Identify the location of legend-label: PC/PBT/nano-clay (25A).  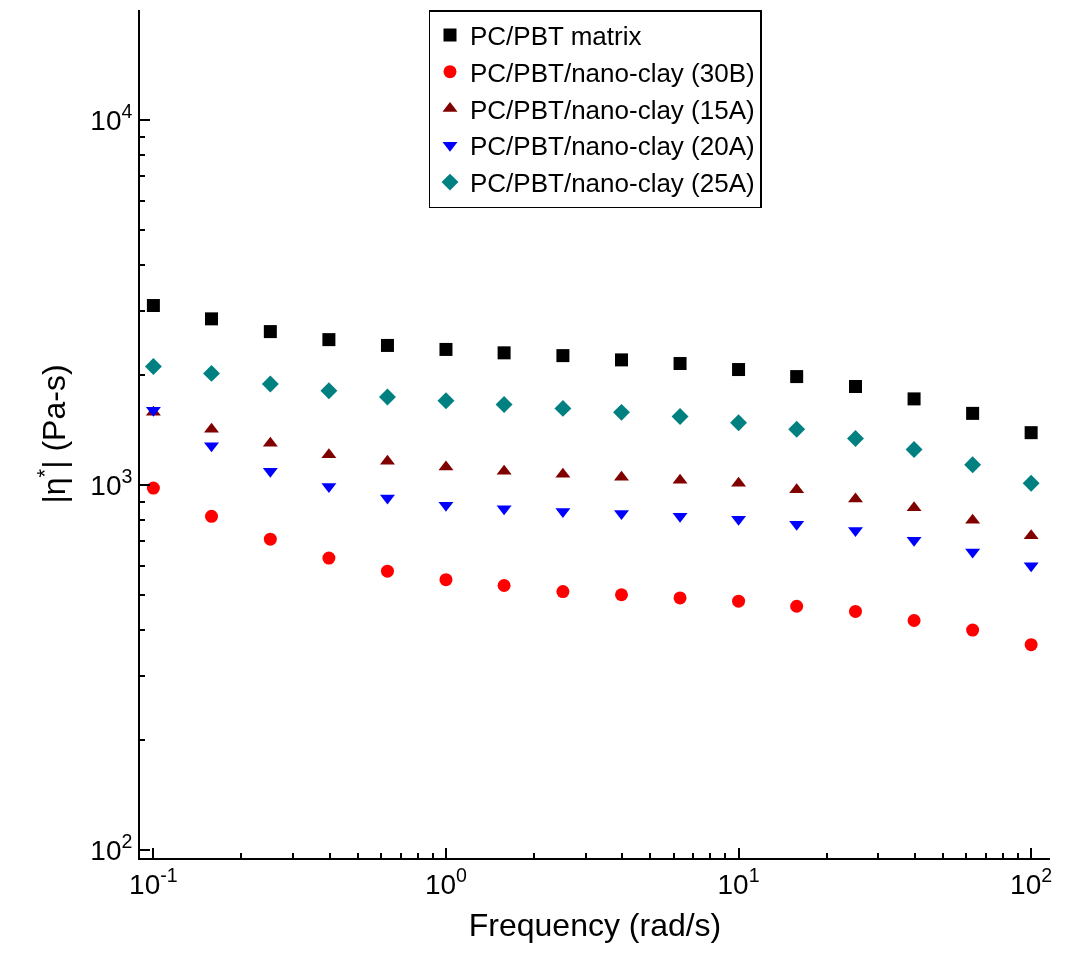
(612, 183).